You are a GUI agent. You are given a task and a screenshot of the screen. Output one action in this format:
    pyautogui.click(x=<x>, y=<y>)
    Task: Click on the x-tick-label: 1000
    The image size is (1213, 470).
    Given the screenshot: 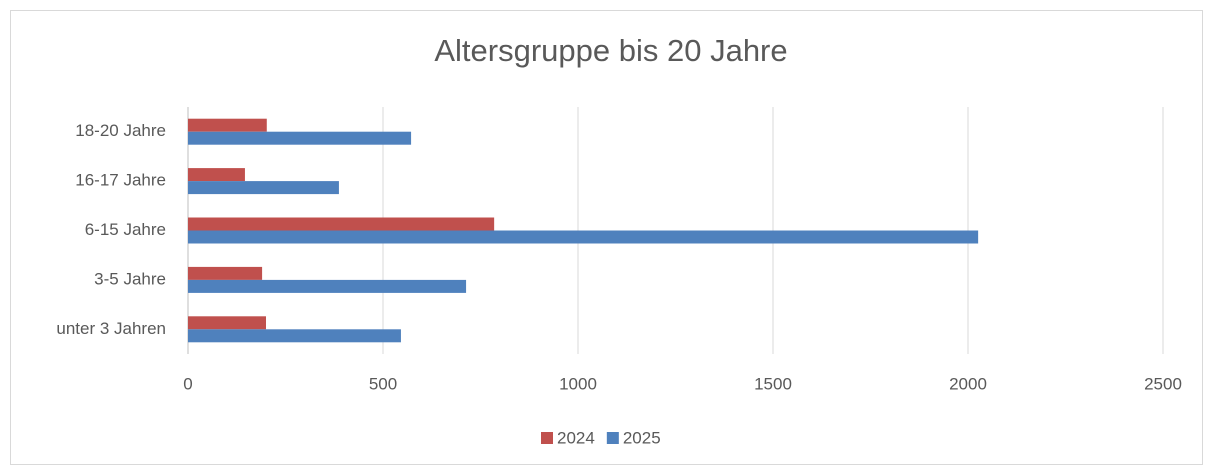 What is the action you would take?
    pyautogui.click(x=578, y=383)
    